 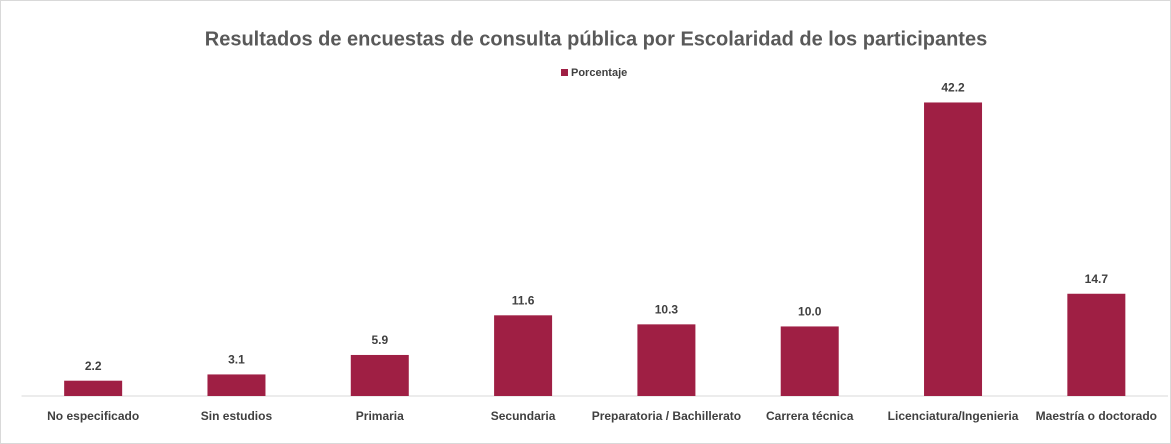 What do you see at coordinates (236, 360) in the screenshot?
I see `data-label: 3.1` at bounding box center [236, 360].